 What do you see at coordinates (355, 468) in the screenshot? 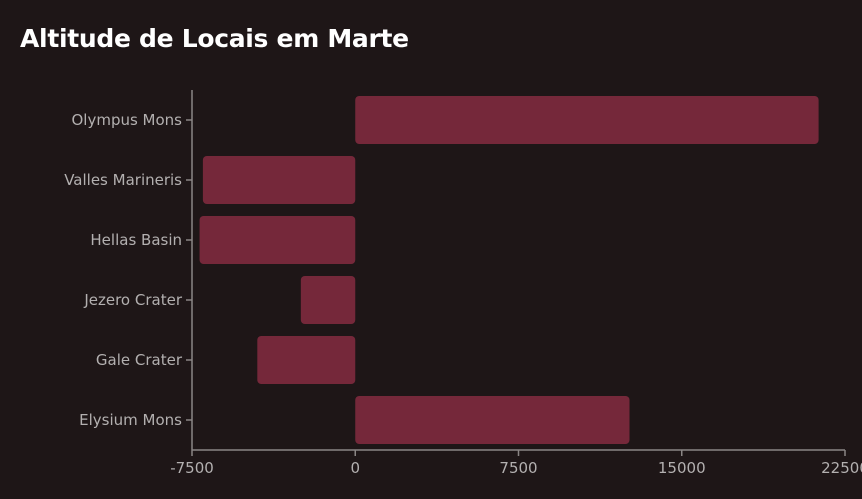
I see `x-tick-label: 0` at bounding box center [355, 468].